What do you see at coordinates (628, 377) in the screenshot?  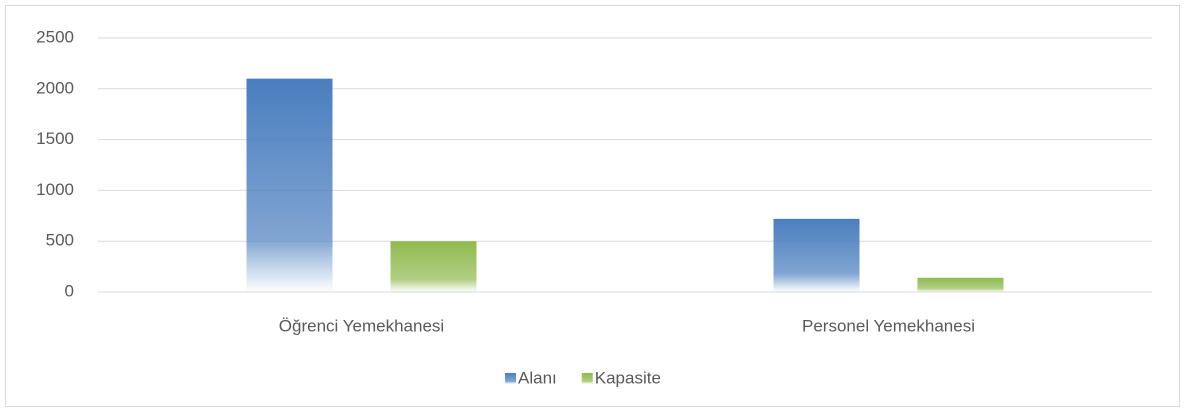 I see `legend-label: Kapasite` at bounding box center [628, 377].